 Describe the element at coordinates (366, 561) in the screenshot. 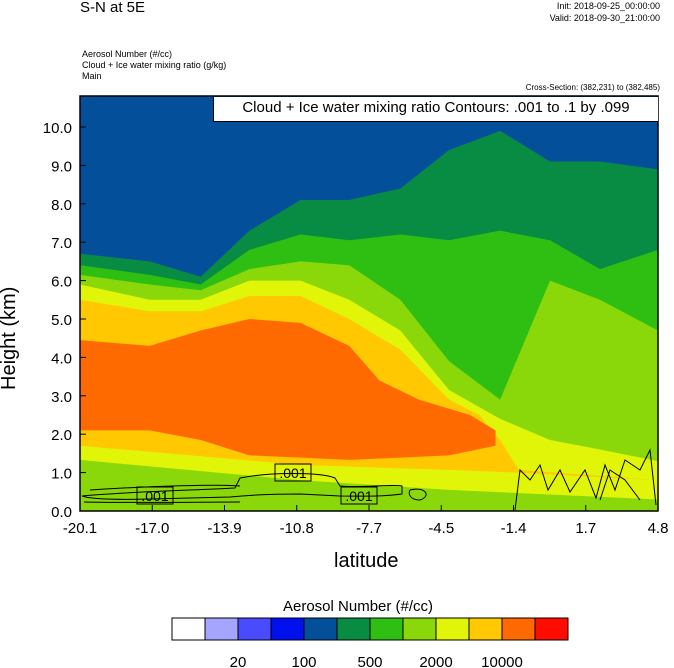

I see `x-axis-label: latitude` at that location.